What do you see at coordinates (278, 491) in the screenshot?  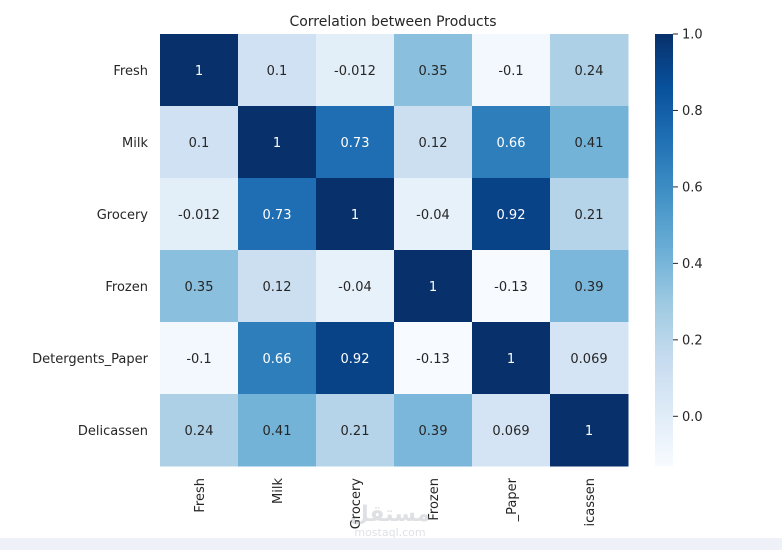 I see `column-label: Milk` at bounding box center [278, 491].